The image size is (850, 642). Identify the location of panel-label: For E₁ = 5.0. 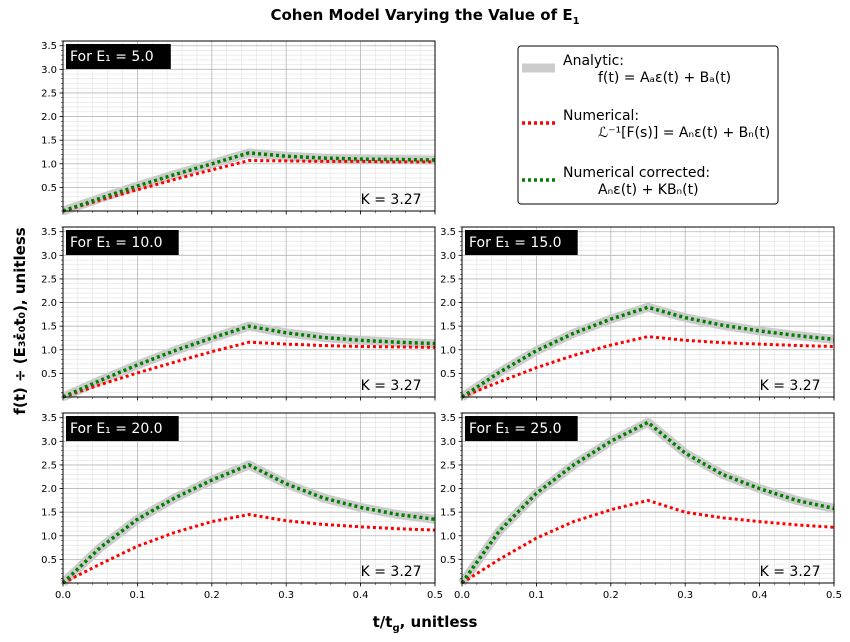
(112, 57).